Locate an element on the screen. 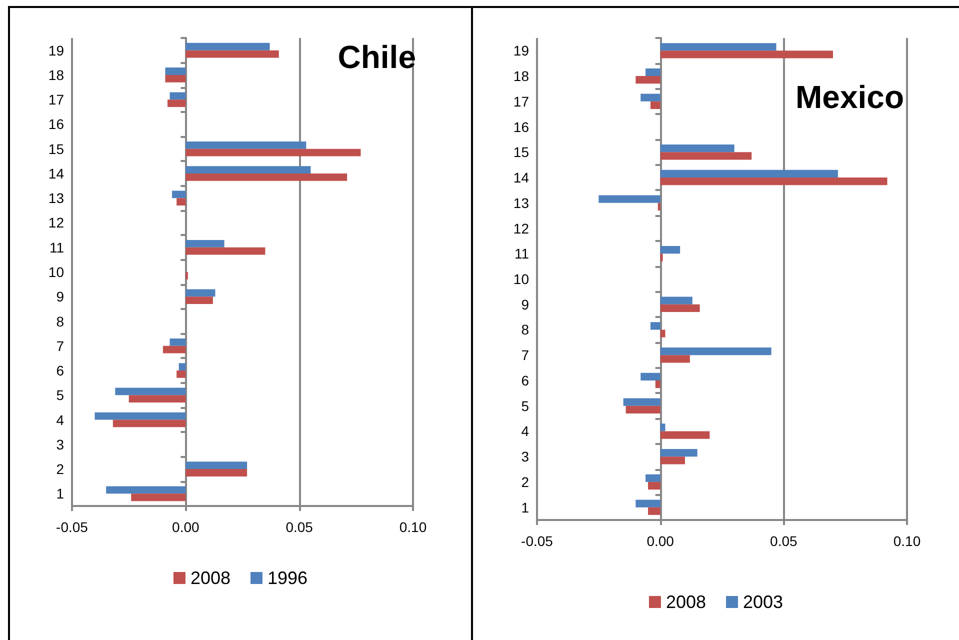  chart-title: Chile is located at coordinates (377, 57).